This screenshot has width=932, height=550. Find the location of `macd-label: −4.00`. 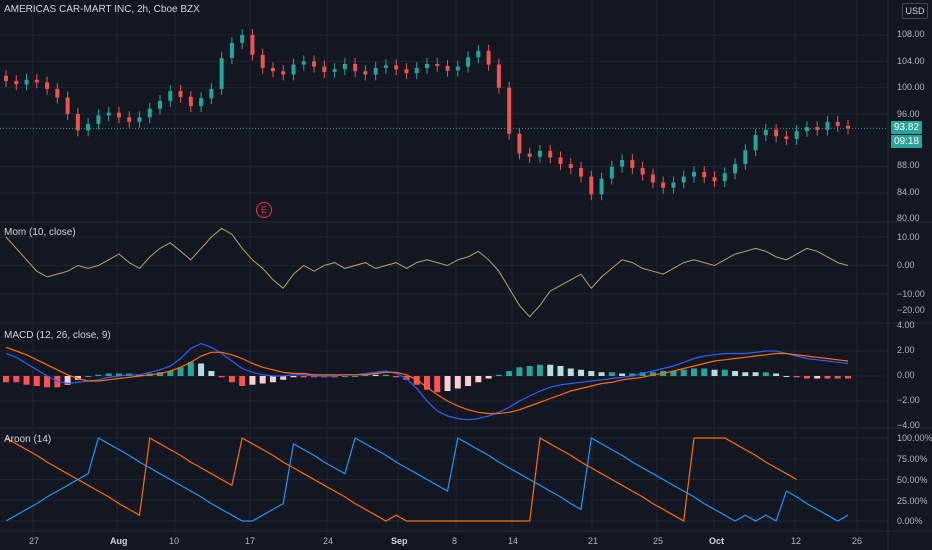

macd-label: −4.00 is located at coordinates (908, 425).